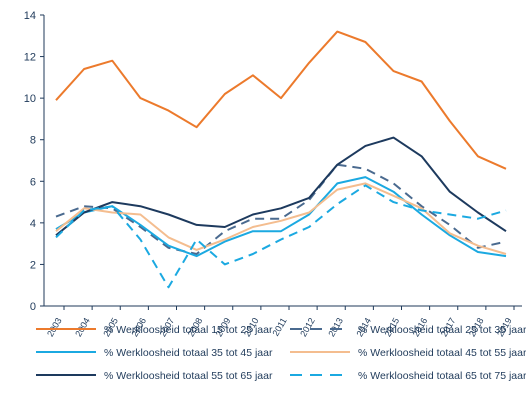 This screenshot has height=411, width=526. Describe the element at coordinates (279, 327) in the screenshot. I see `x-tick-label: 2011` at that location.